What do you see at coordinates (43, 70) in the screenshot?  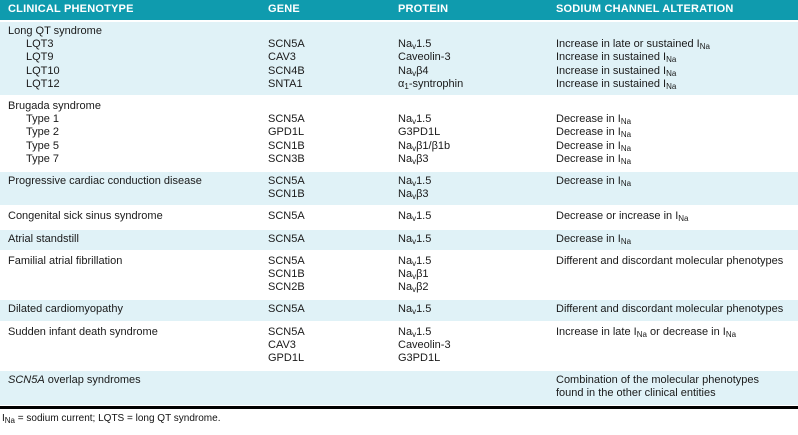 I see `phenotype-subrow: LQT10` at bounding box center [43, 70].